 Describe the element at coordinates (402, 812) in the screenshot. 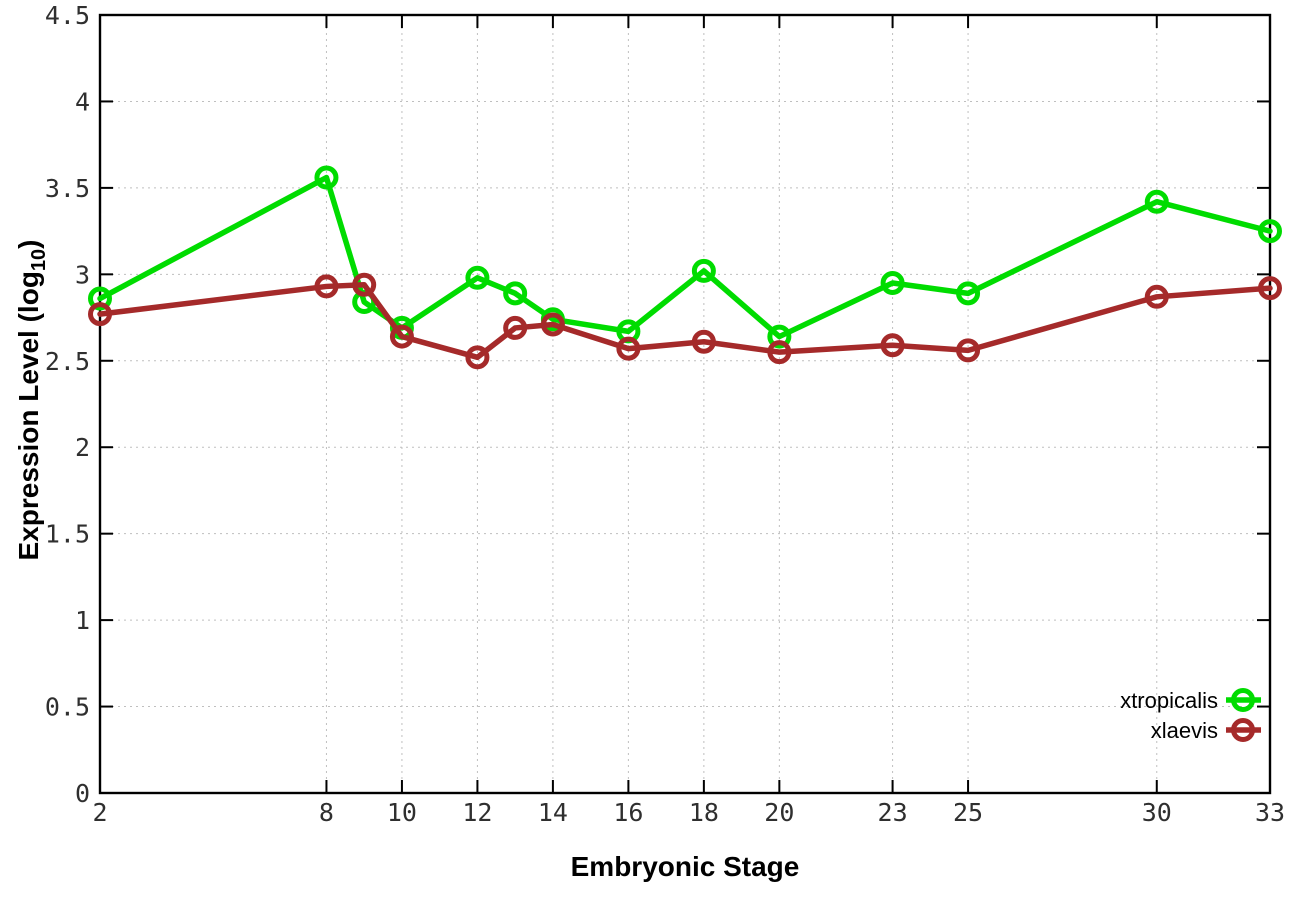

I see `x-tick-label: 10` at that location.